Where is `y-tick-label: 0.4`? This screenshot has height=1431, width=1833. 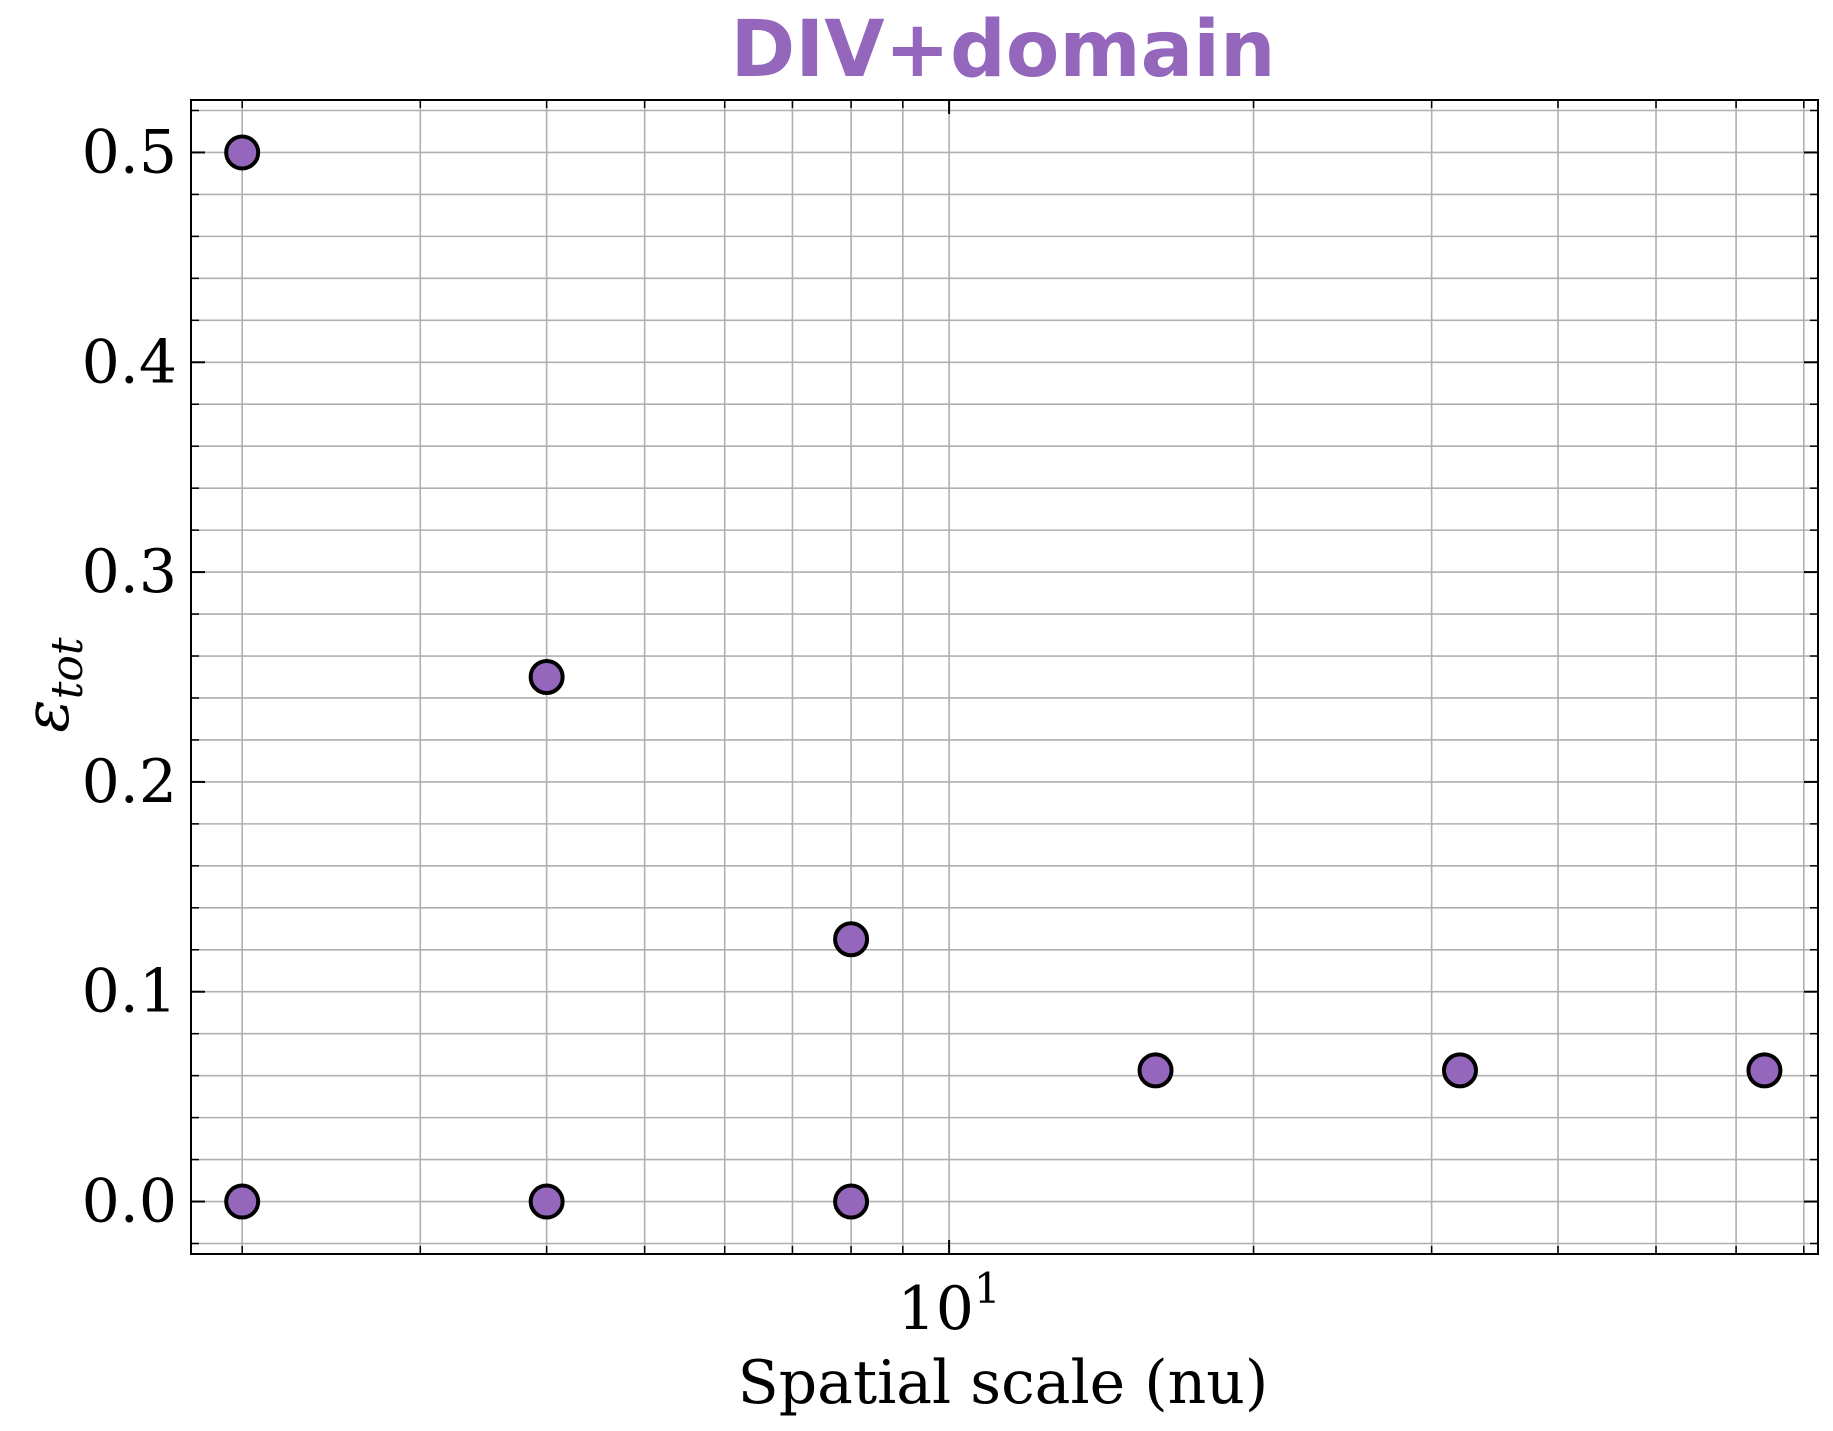 y-tick-label: 0.4 is located at coordinates (129, 362).